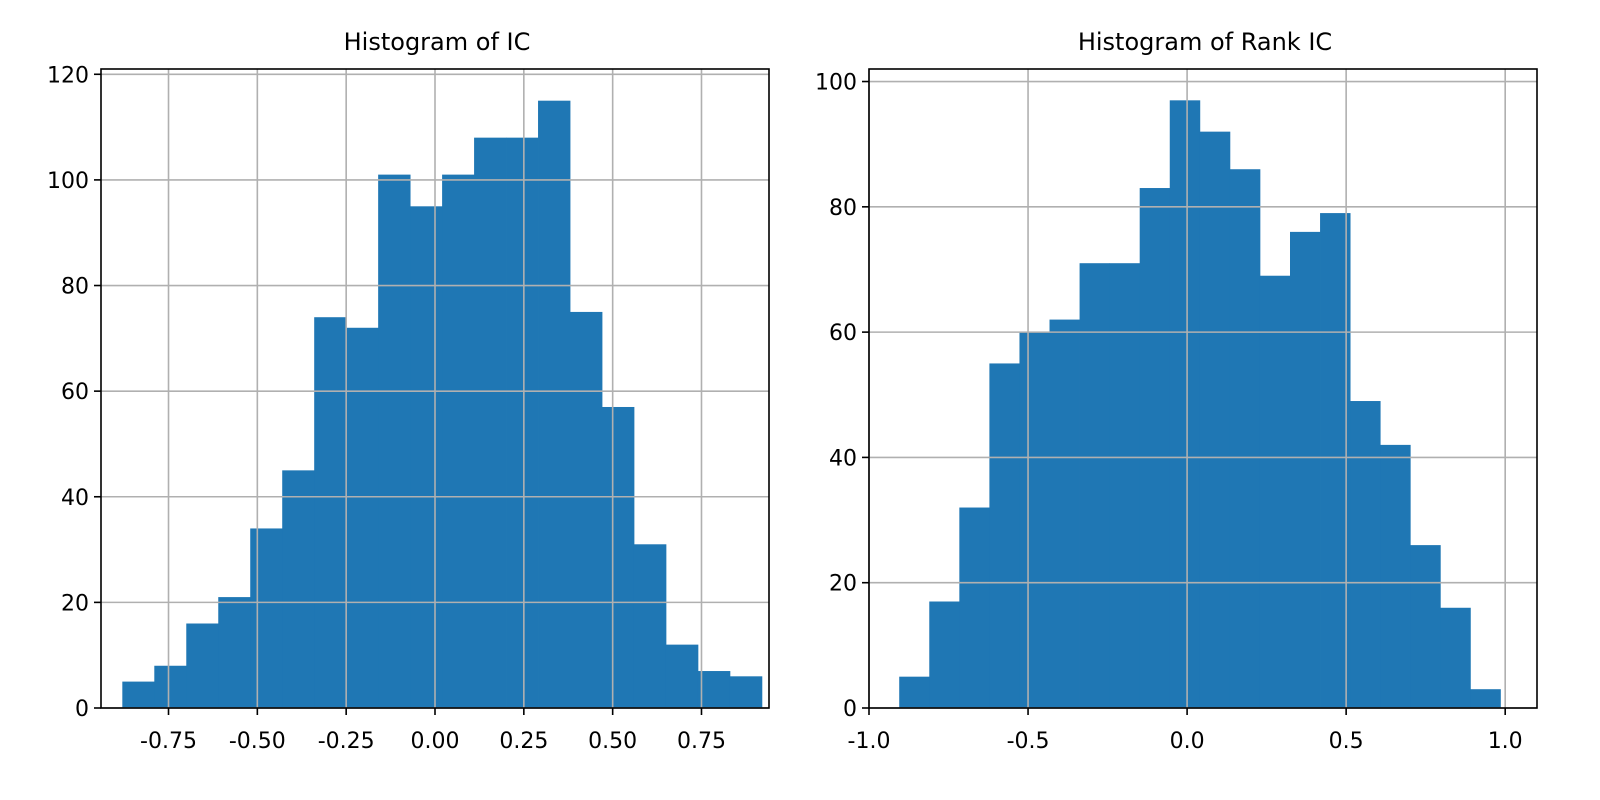 This screenshot has width=1600, height=800. I want to click on x-tick-label: 0.00, so click(435, 741).